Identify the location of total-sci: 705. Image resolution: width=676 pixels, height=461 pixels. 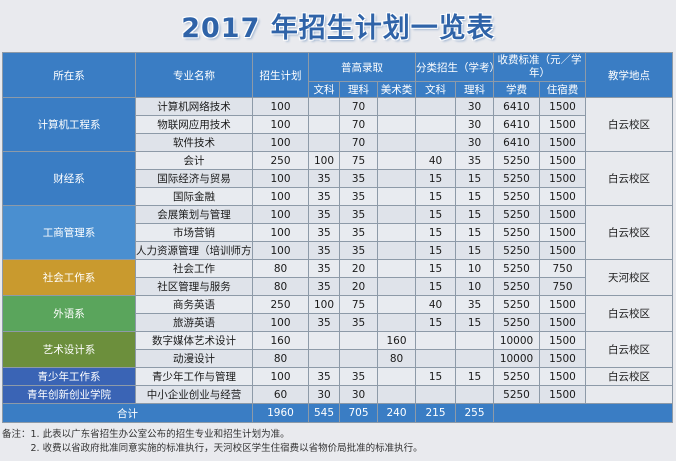
(358, 413).